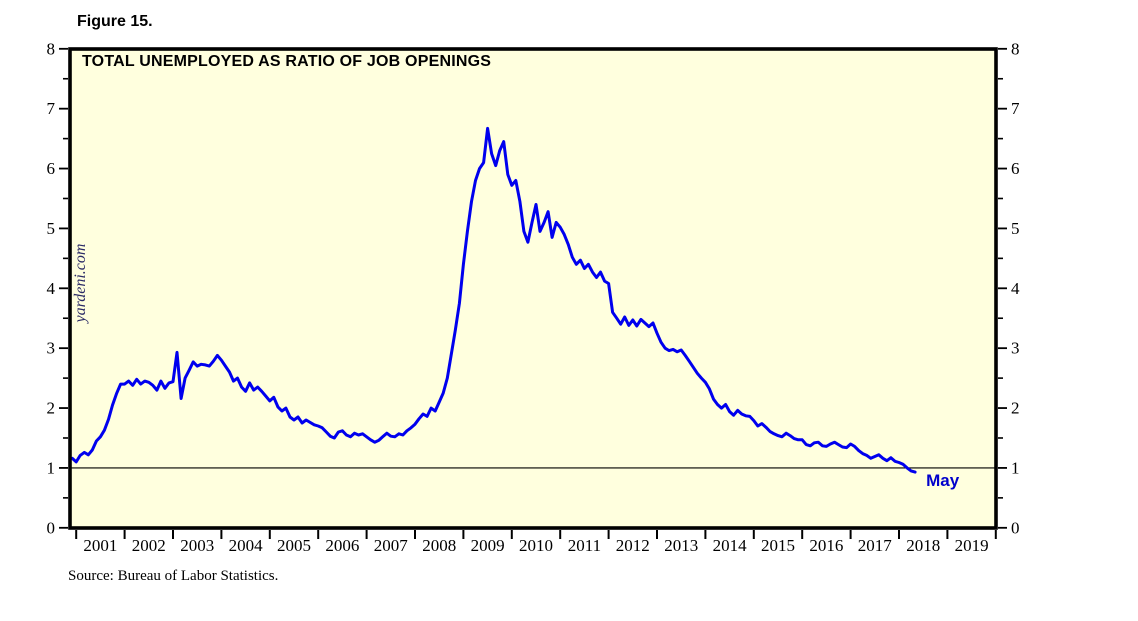 Image resolution: width=1138 pixels, height=621 pixels. Describe the element at coordinates (80, 284) in the screenshot. I see `yardeni-watermark: yardeni.com` at that location.